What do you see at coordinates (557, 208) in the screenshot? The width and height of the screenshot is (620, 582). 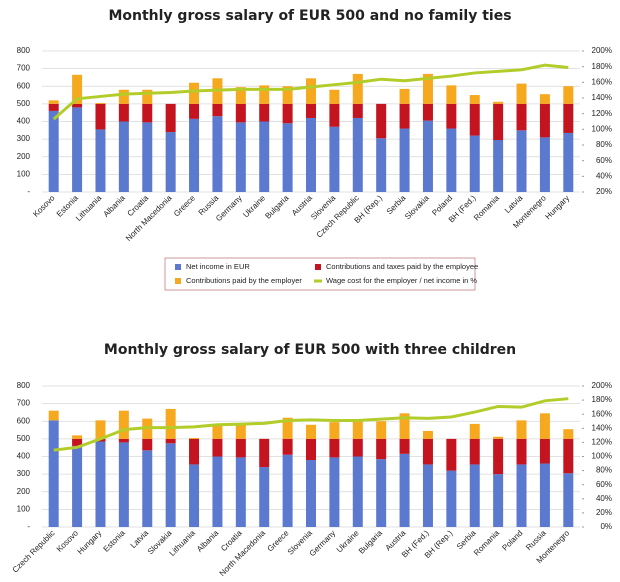 I see `x-tick-label: Hungary` at bounding box center [557, 208].